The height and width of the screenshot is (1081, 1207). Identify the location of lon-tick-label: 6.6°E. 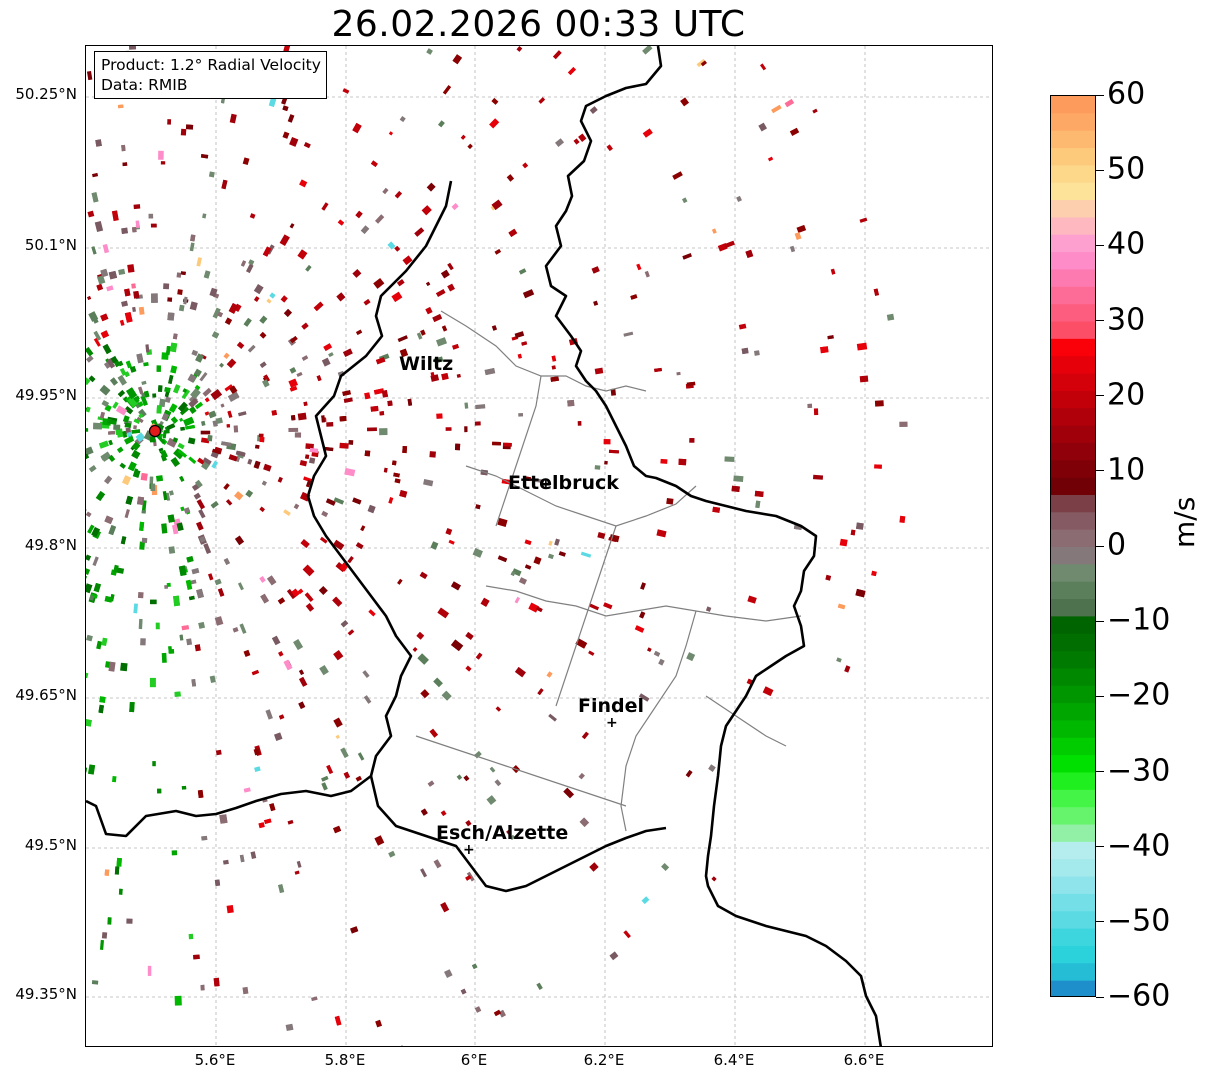
(864, 1060).